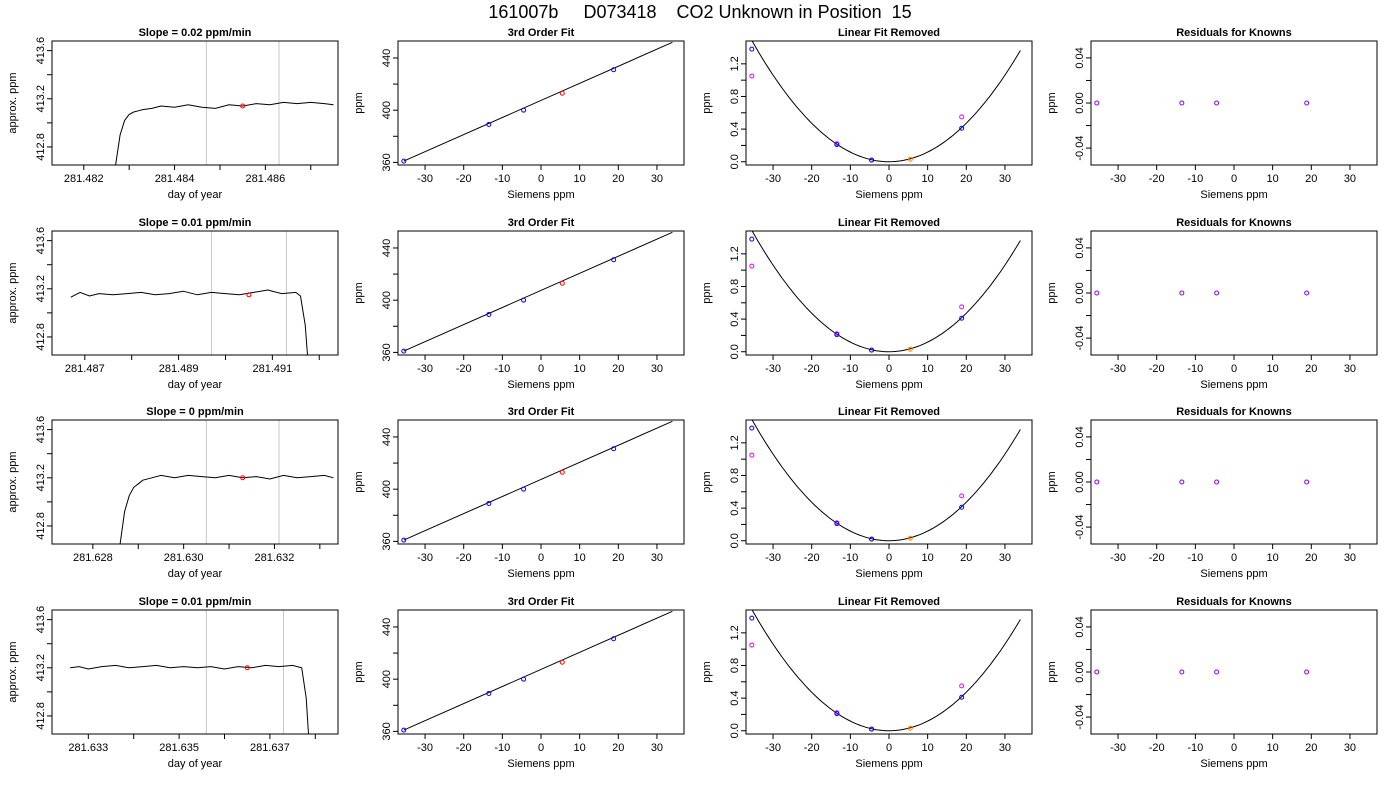 The width and height of the screenshot is (1400, 800). What do you see at coordinates (243, 106) in the screenshot?
I see `unknown-marker` at bounding box center [243, 106].